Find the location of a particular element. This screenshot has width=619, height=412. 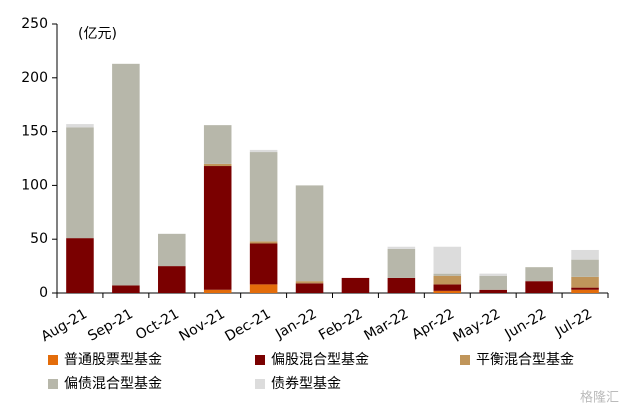

x-tick-label: Sep-21 is located at coordinates (110, 325).